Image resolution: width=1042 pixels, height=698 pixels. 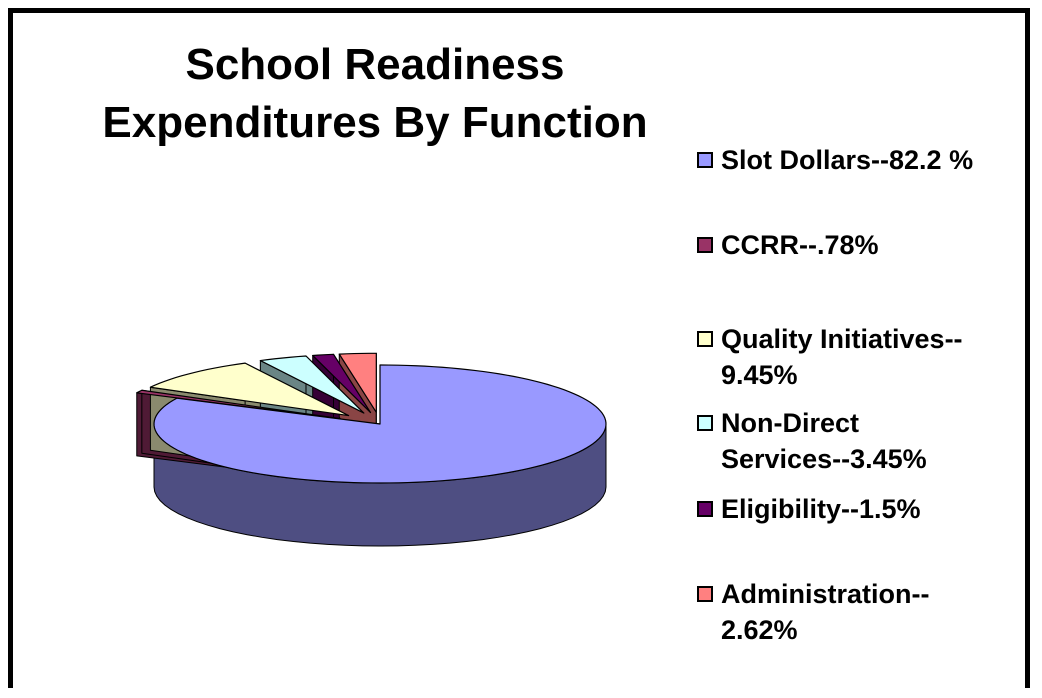 What do you see at coordinates (375, 64) in the screenshot?
I see `chart-title-line-1: School Readiness` at bounding box center [375, 64].